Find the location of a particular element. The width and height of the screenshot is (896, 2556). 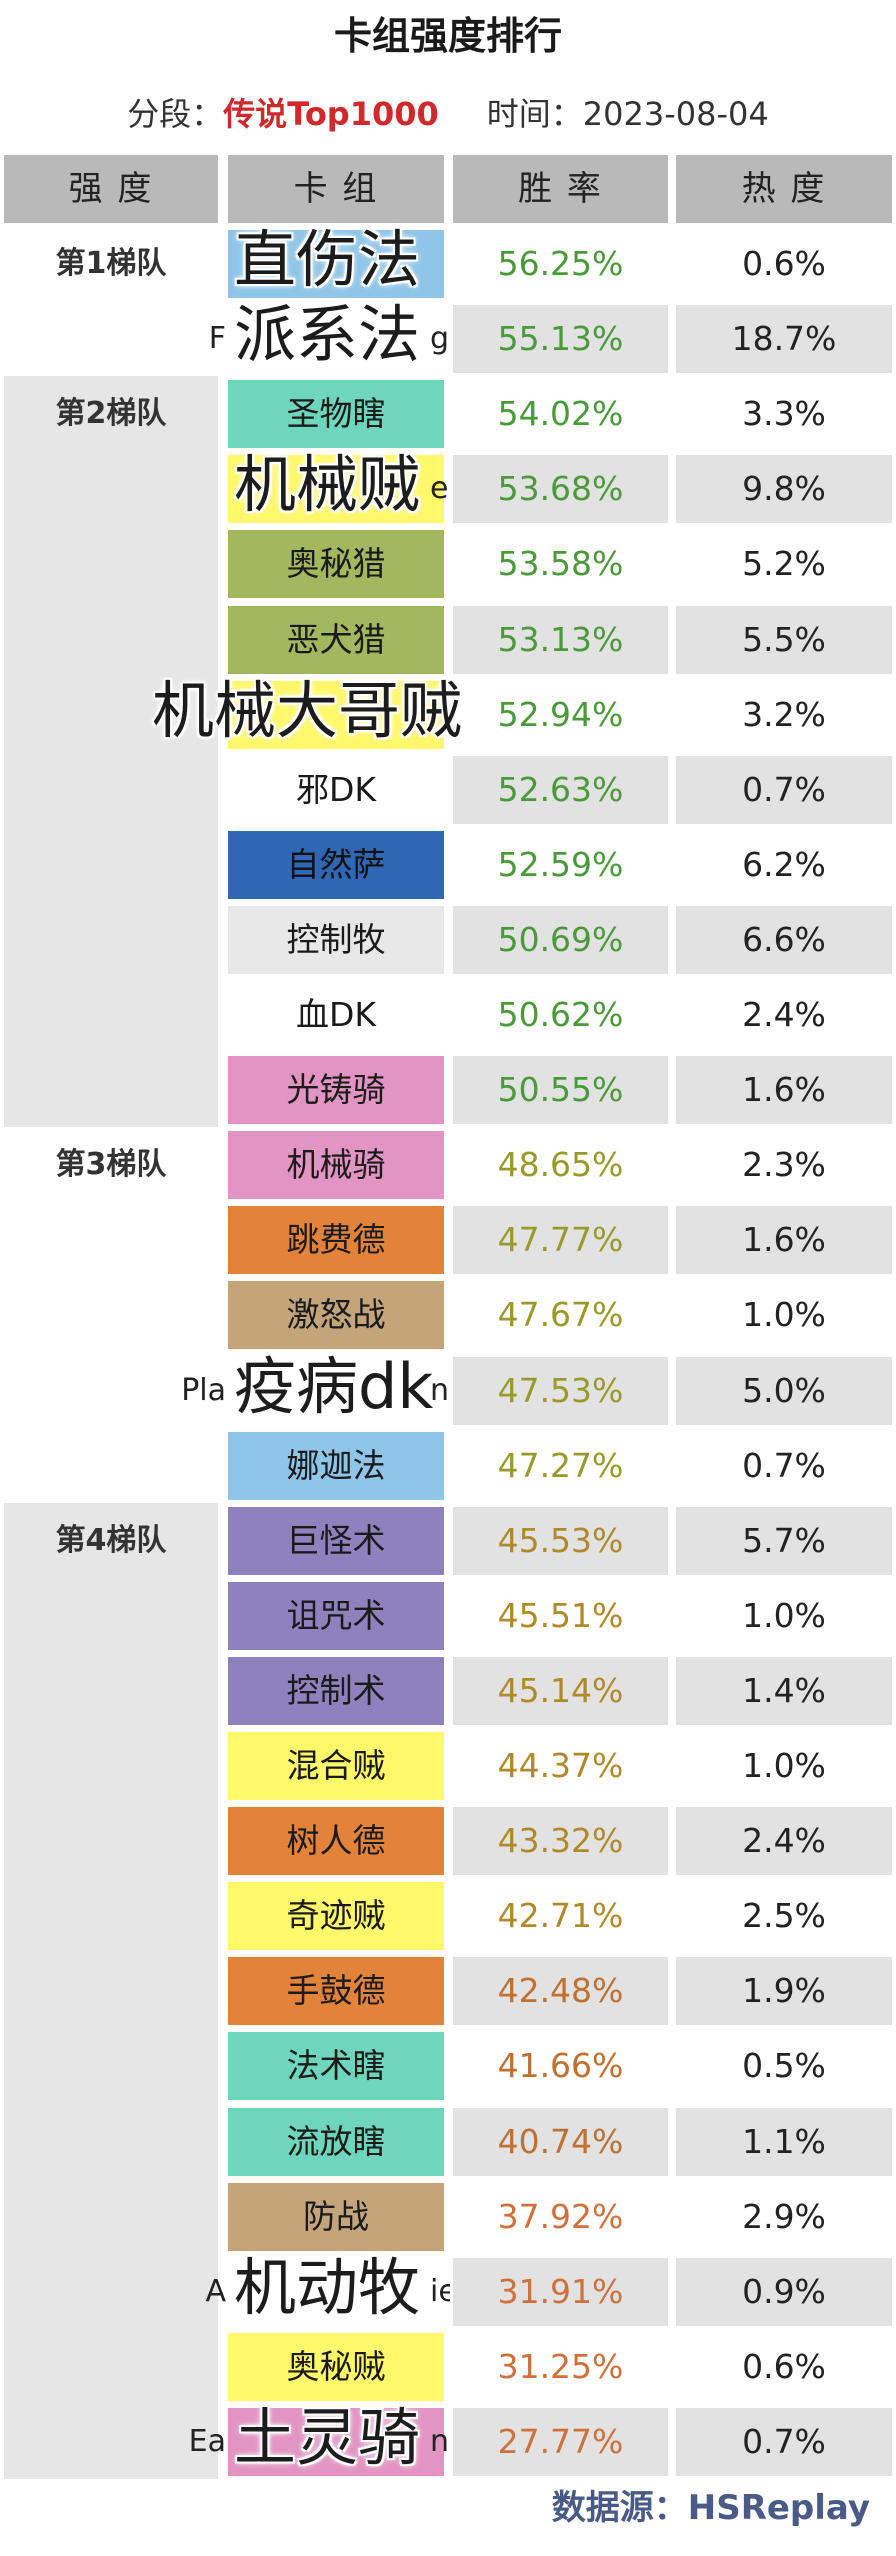

winrate-cell: 50.62% is located at coordinates (560, 1014).